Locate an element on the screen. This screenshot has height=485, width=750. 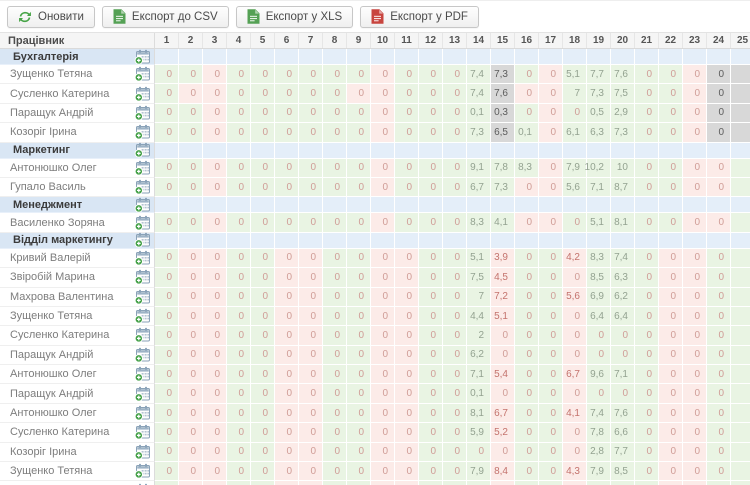
day-cell: 10 is located at coordinates (623, 168).